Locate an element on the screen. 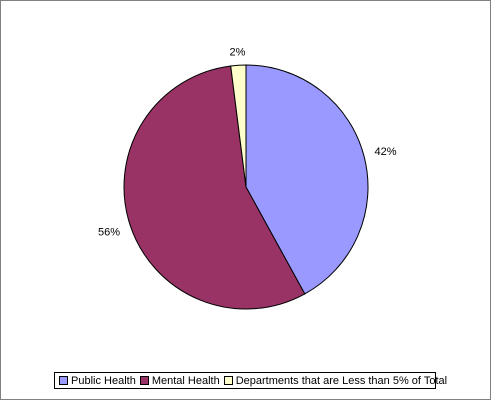 The width and height of the screenshot is (491, 401). legend-item-mental-health: Mental Health is located at coordinates (179, 380).